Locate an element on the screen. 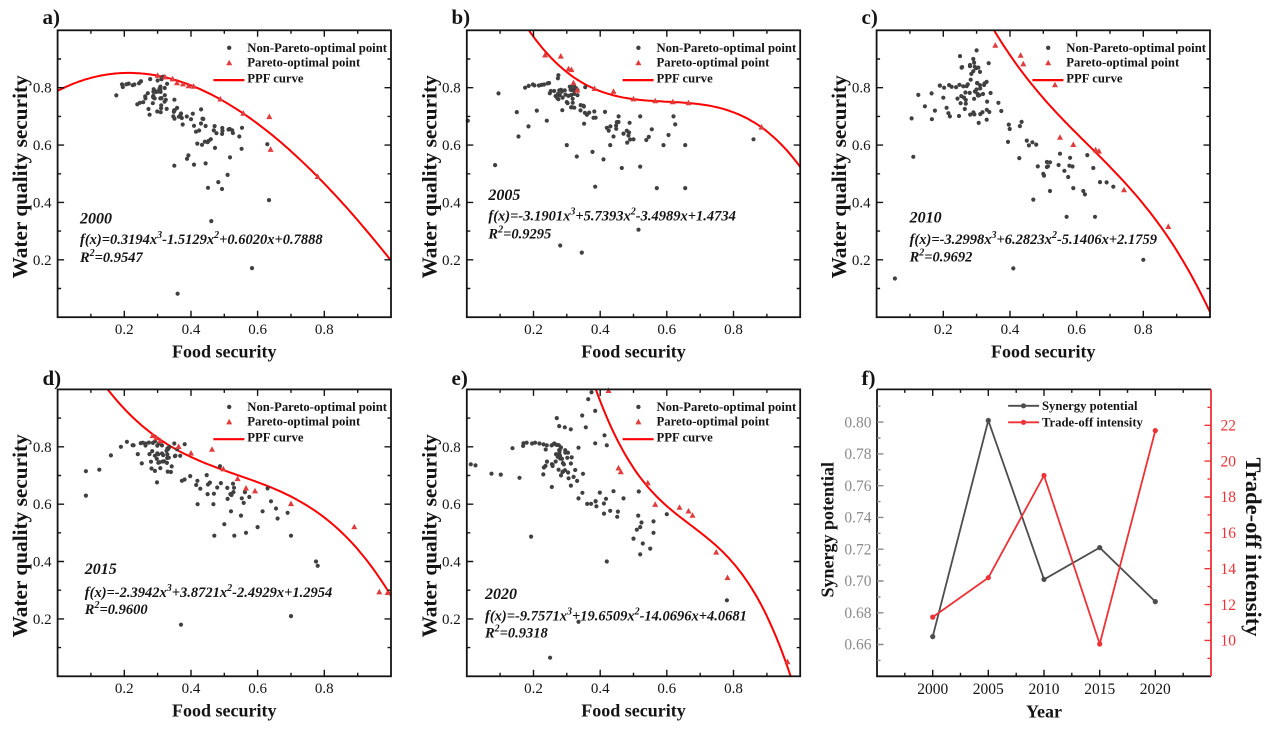 The width and height of the screenshot is (1269, 736). svg-text: 2000 is located at coordinates (932, 689).